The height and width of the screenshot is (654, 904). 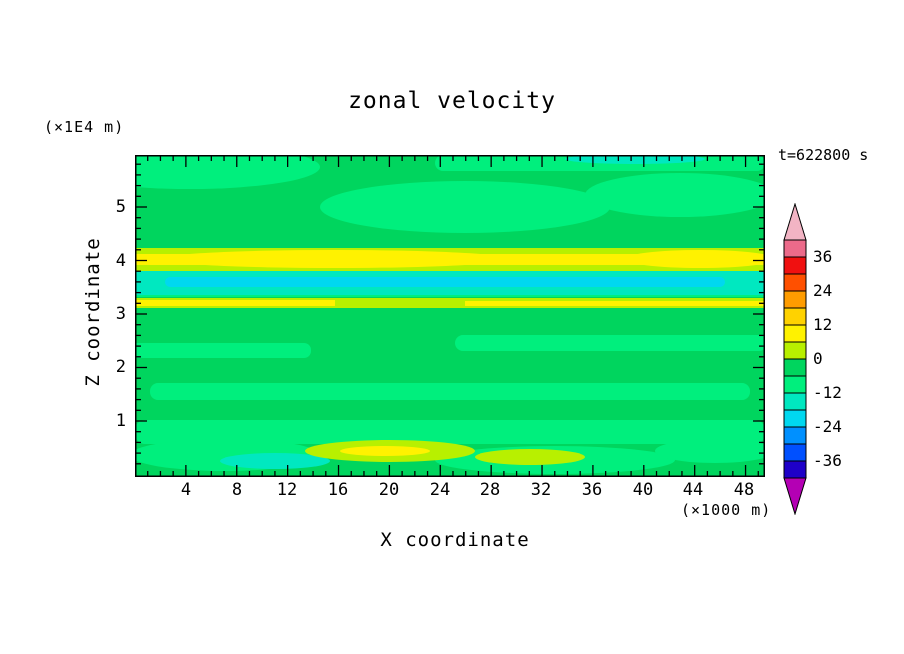 I want to click on time-annotation: t=622800 s, so click(x=823, y=155).